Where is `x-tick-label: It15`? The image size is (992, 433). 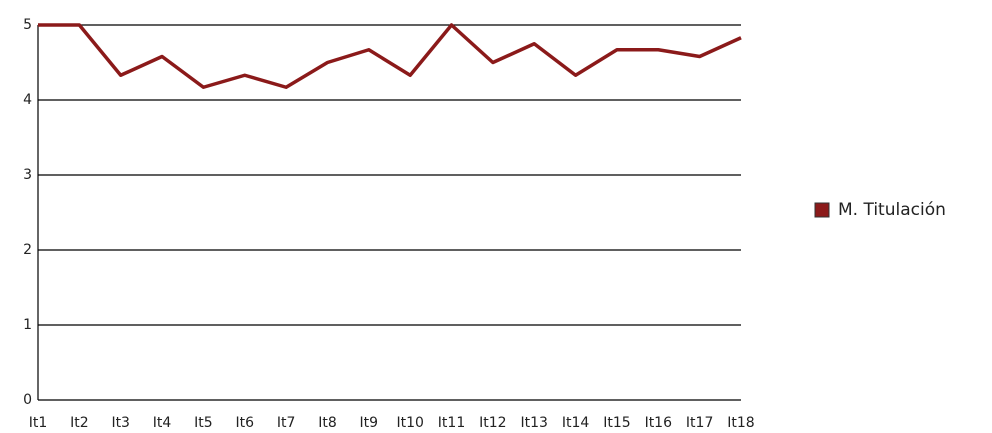
x-tick-label: It15 is located at coordinates (616, 423).